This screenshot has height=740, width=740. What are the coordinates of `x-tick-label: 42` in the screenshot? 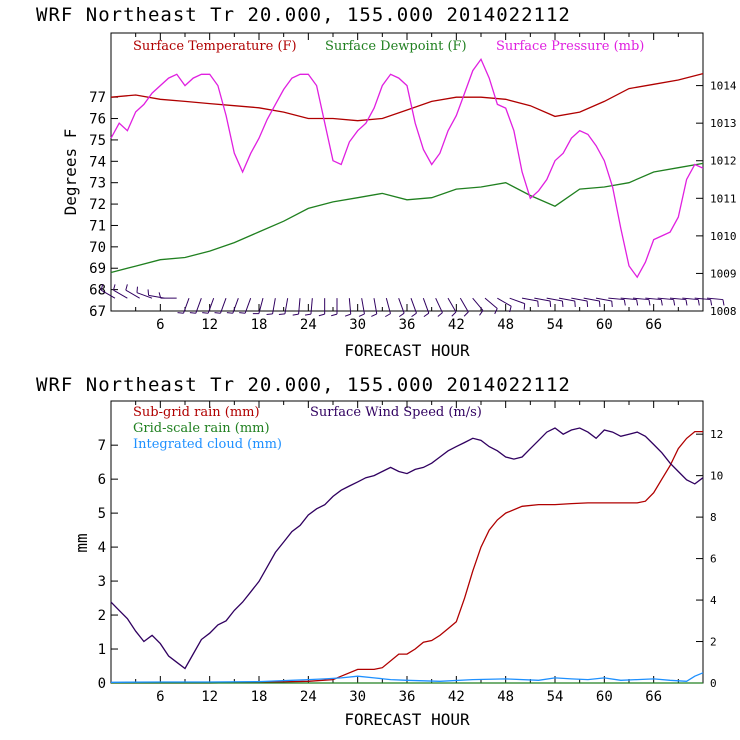 It's located at (456, 325).